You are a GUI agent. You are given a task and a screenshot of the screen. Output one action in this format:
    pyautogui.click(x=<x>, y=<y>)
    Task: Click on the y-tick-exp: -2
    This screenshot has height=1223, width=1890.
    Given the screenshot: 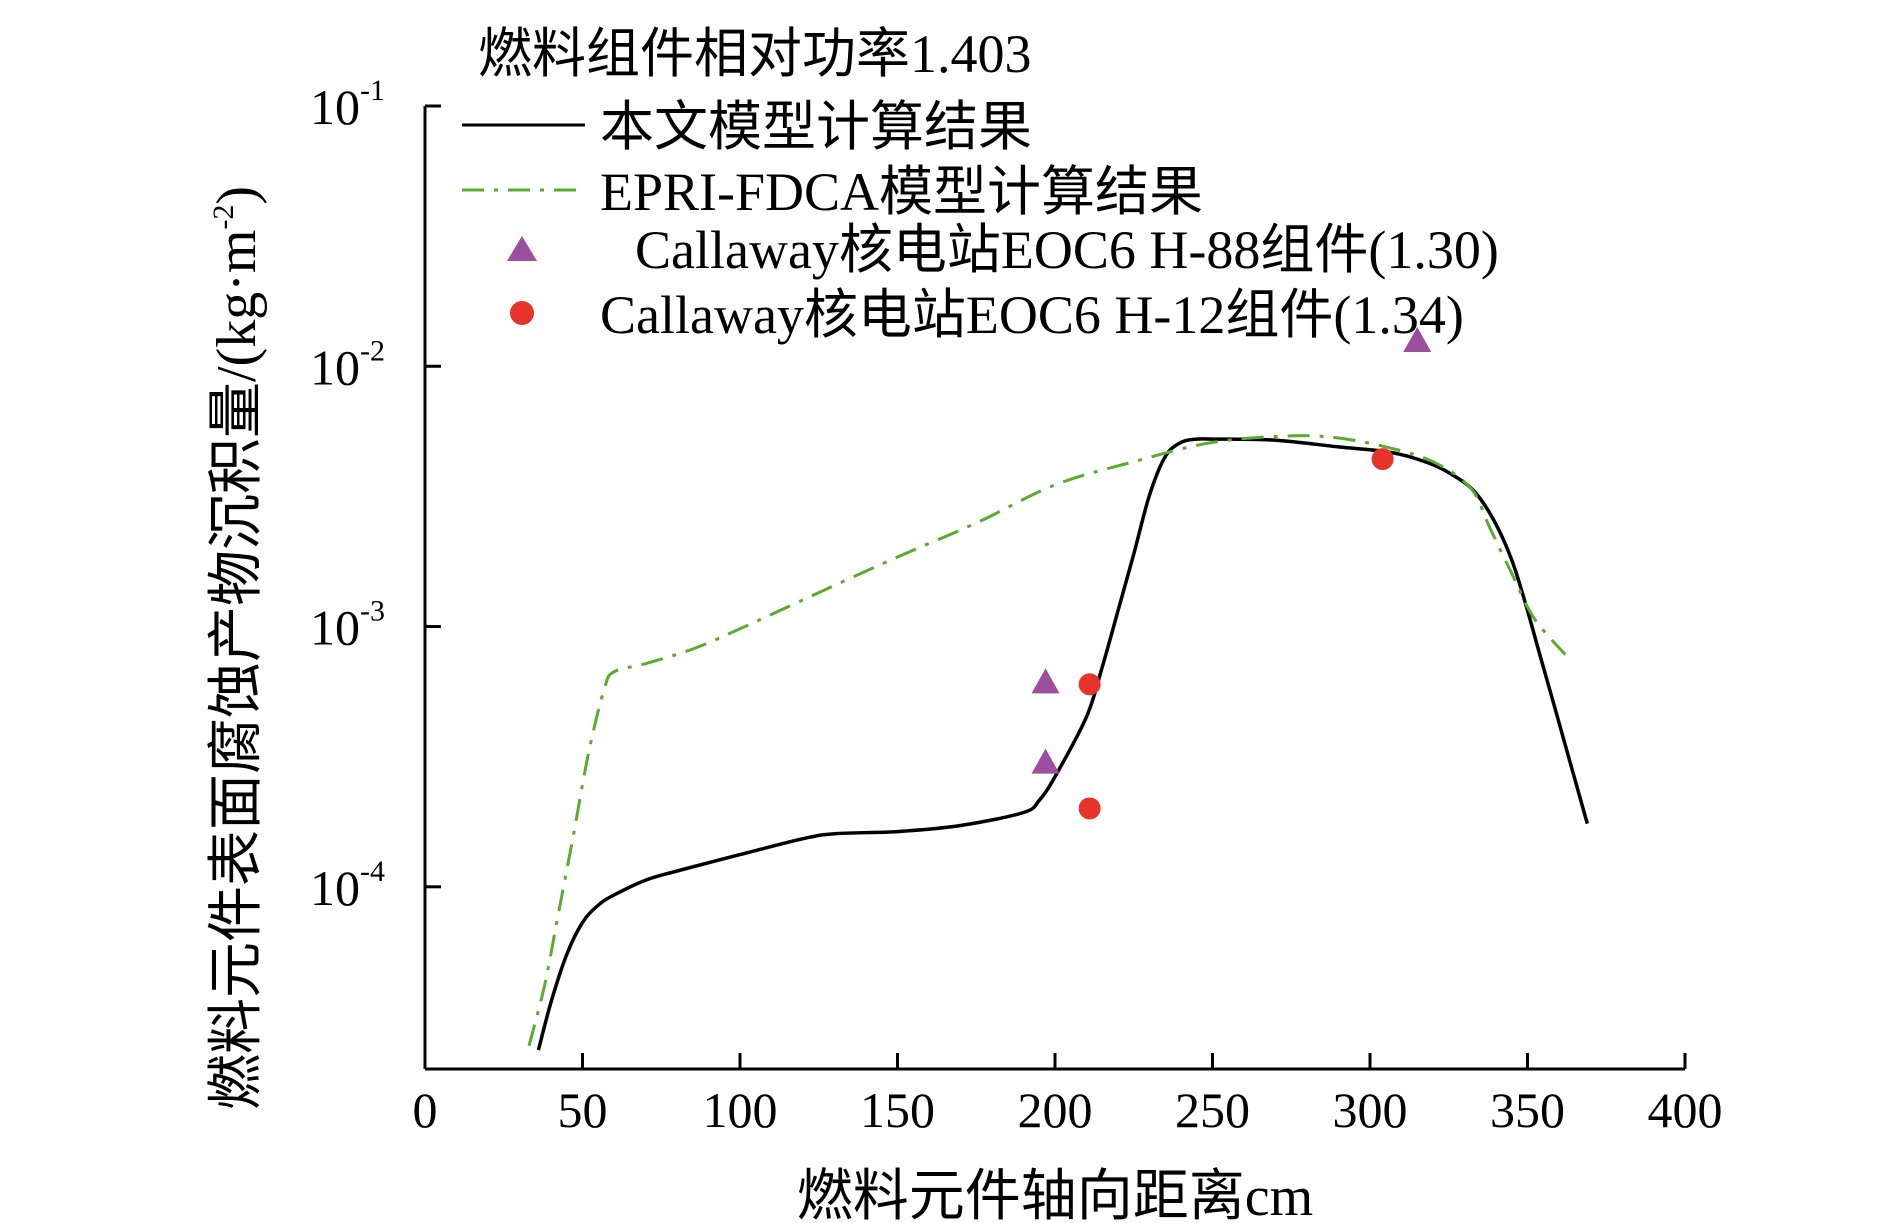 What is the action you would take?
    pyautogui.click(x=372, y=350)
    